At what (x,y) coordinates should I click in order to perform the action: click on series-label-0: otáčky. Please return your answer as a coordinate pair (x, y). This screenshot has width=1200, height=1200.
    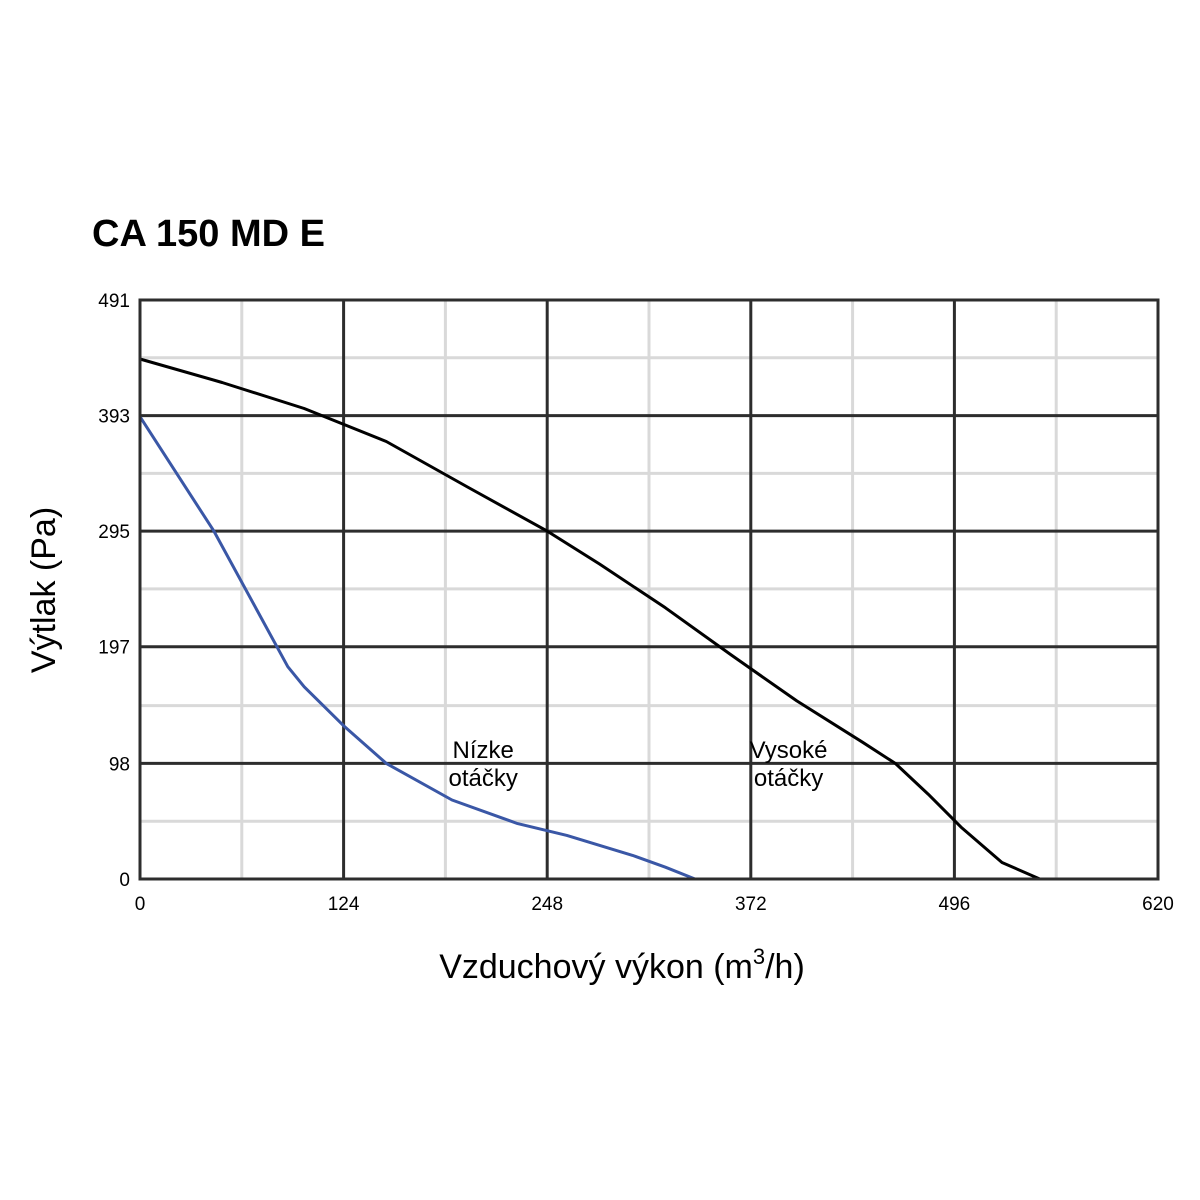
    Looking at the image, I should click on (788, 778).